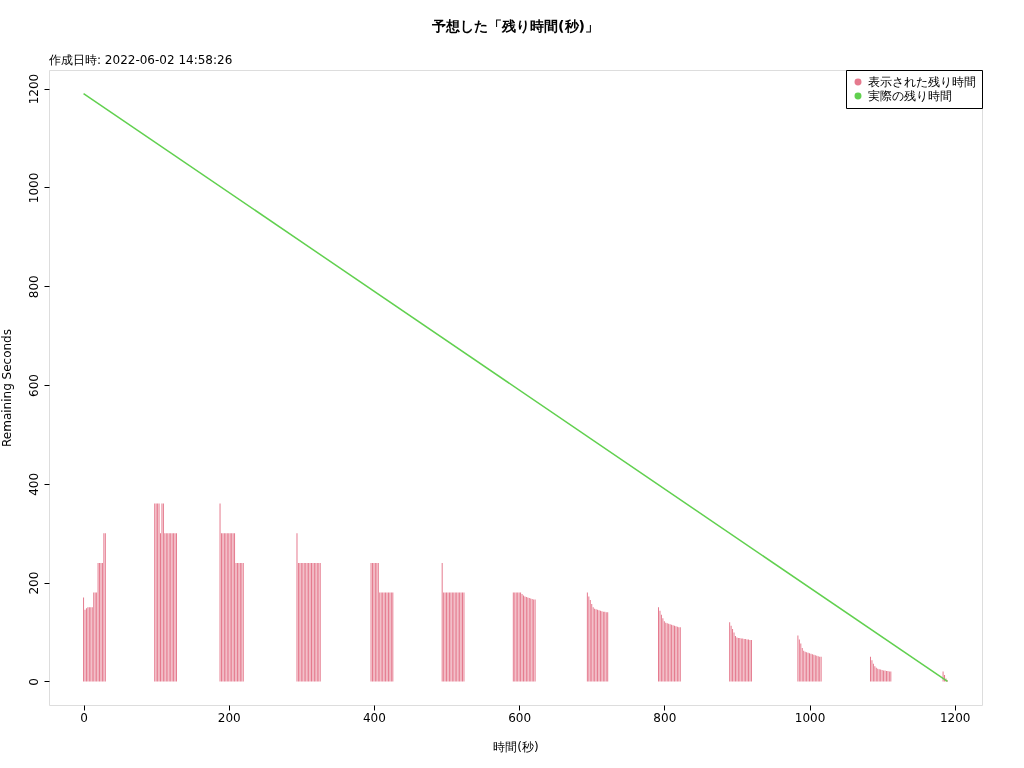 Image resolution: width=1024 pixels, height=768 pixels. I want to click on y-tick-label: 0, so click(33, 682).